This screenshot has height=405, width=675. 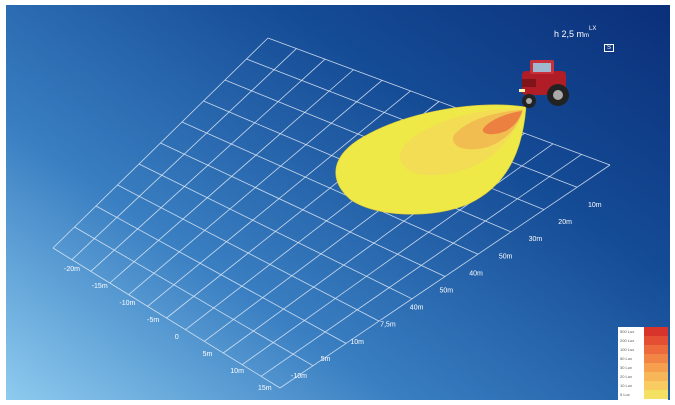 What do you see at coordinates (177, 337) in the screenshot?
I see `axis-left-label: 0` at bounding box center [177, 337].